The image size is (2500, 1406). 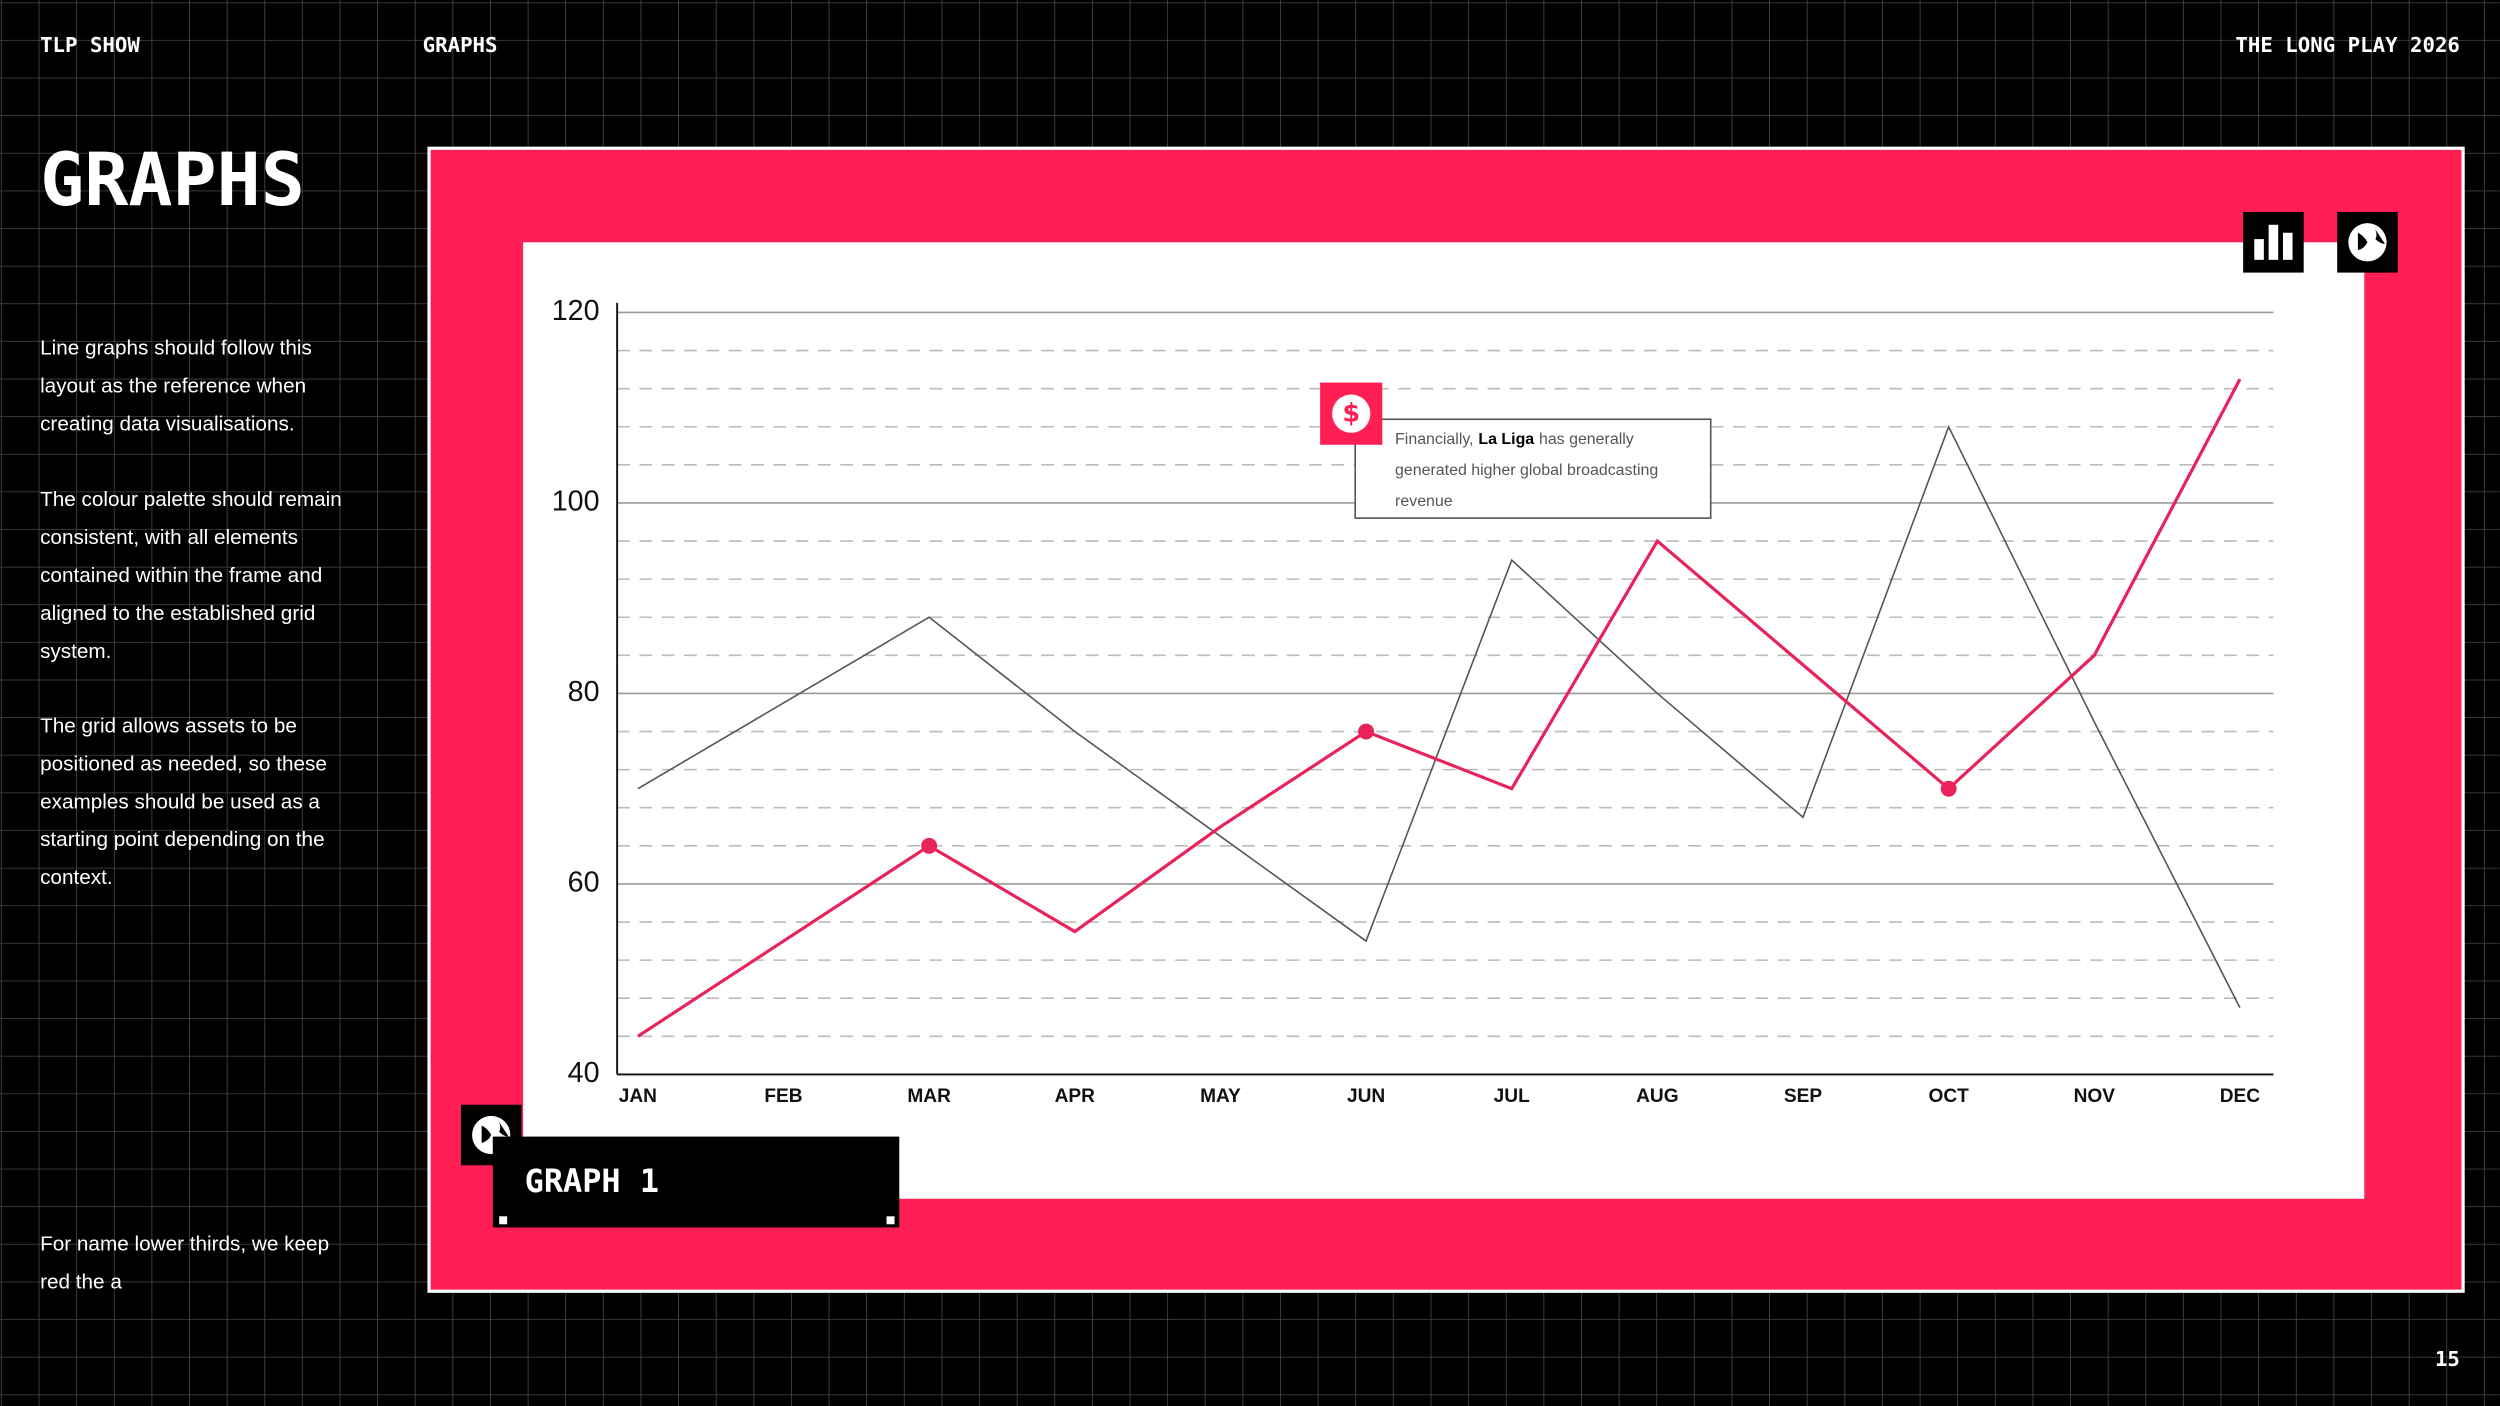 What do you see at coordinates (576, 311) in the screenshot?
I see `y-tick-label: 120` at bounding box center [576, 311].